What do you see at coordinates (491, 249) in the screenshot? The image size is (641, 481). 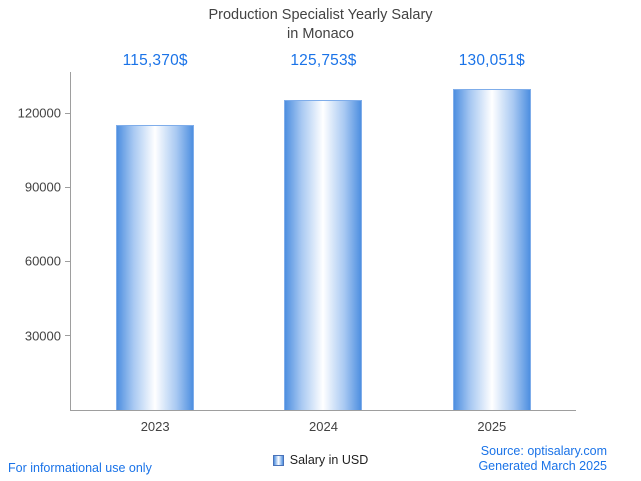 I see `bar-2025` at bounding box center [491, 249].